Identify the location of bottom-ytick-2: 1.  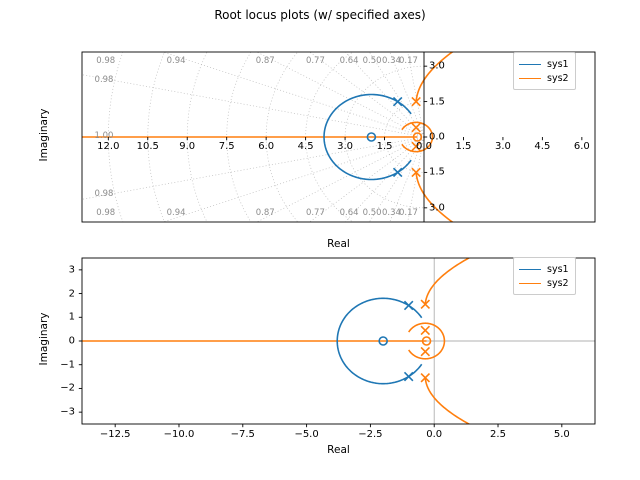
(71, 317).